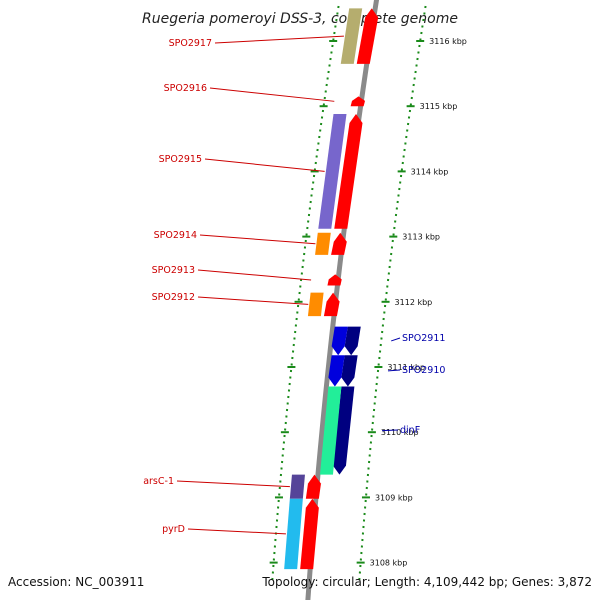 Image resolution: width=600 pixels, height=600 pixels. I want to click on accession-text: Accession: NC_003911, so click(76, 582).